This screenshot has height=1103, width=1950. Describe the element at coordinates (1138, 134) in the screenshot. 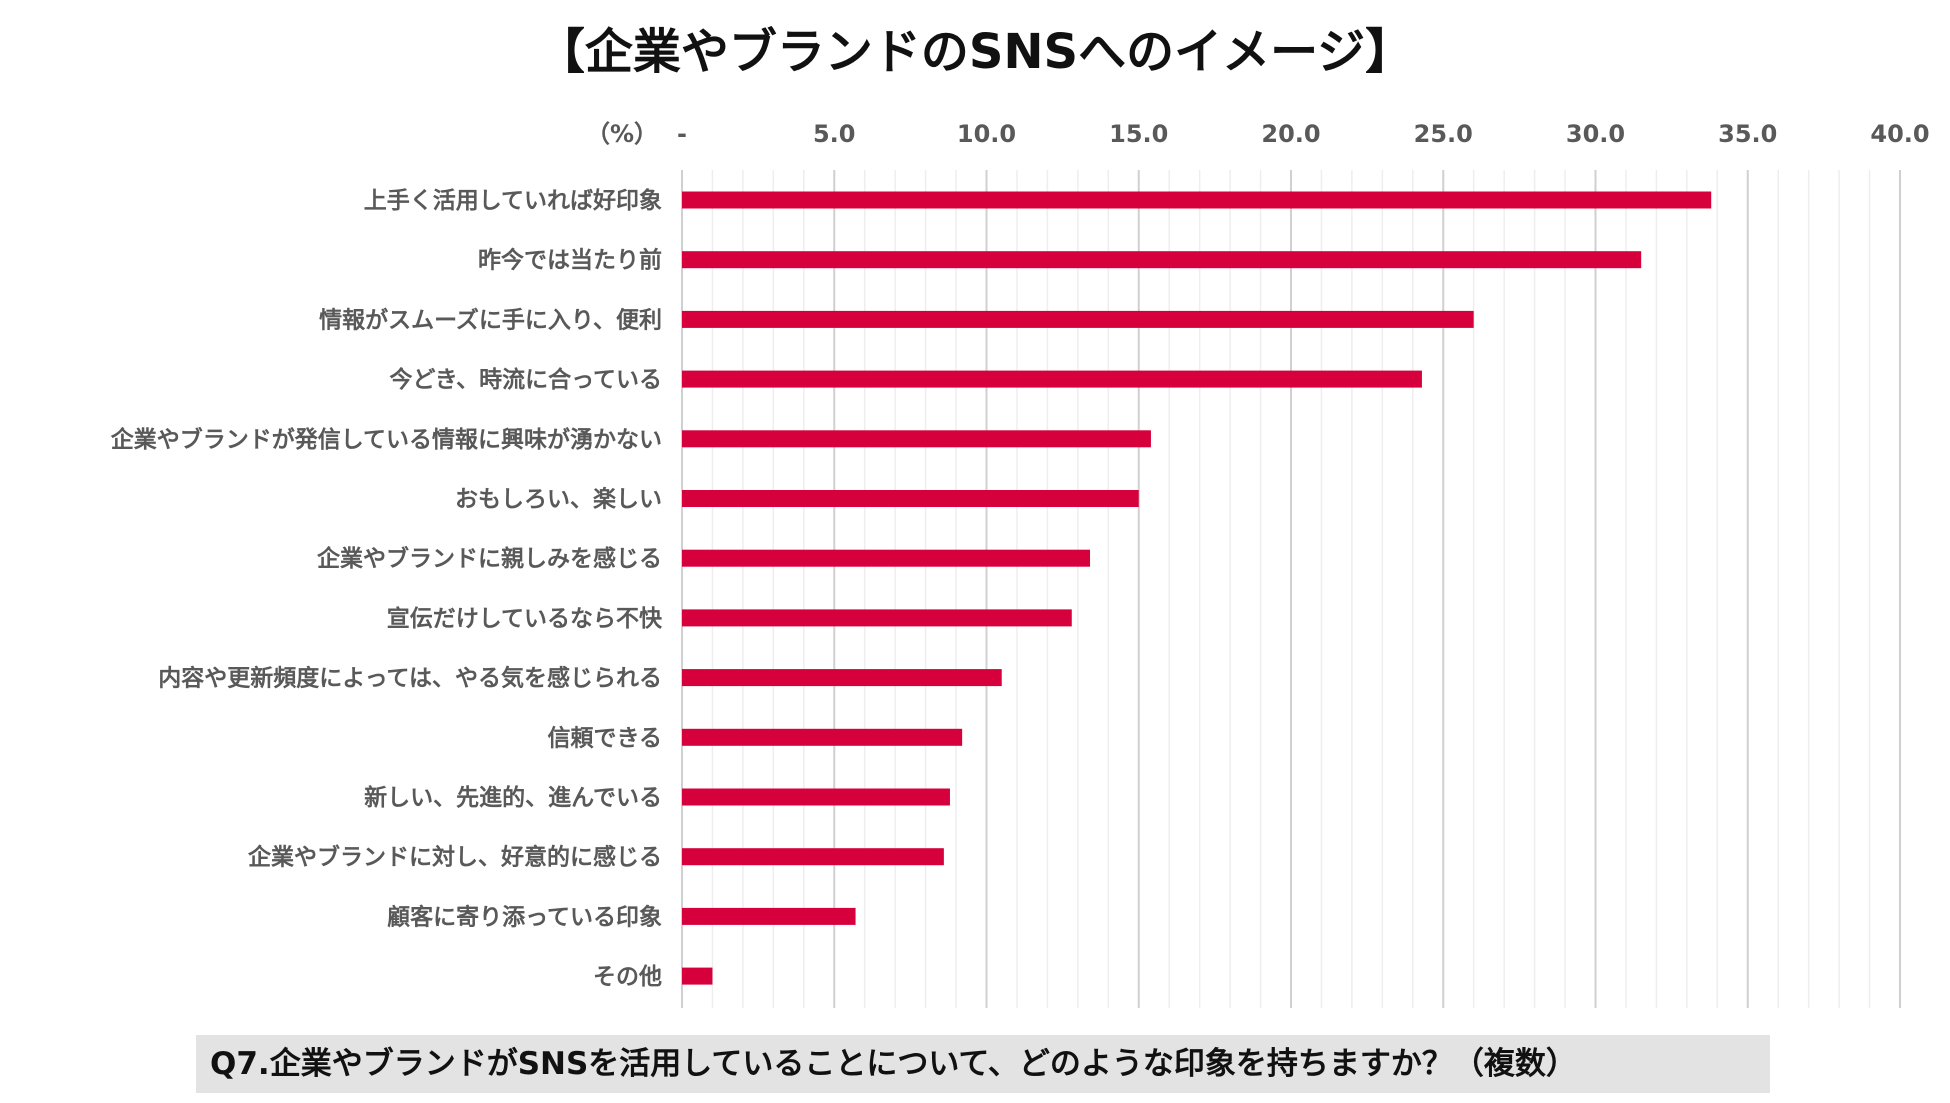

I see `x-tick-label: 15.0` at that location.